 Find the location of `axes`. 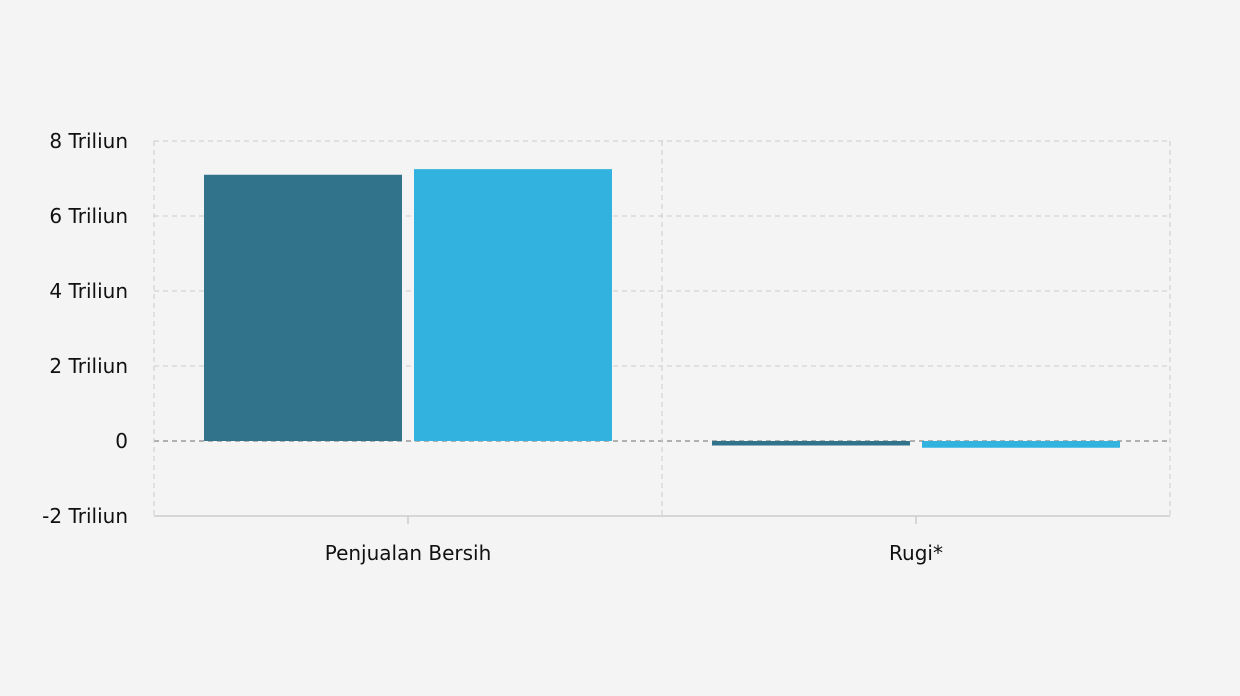

axes is located at coordinates (662, 519).